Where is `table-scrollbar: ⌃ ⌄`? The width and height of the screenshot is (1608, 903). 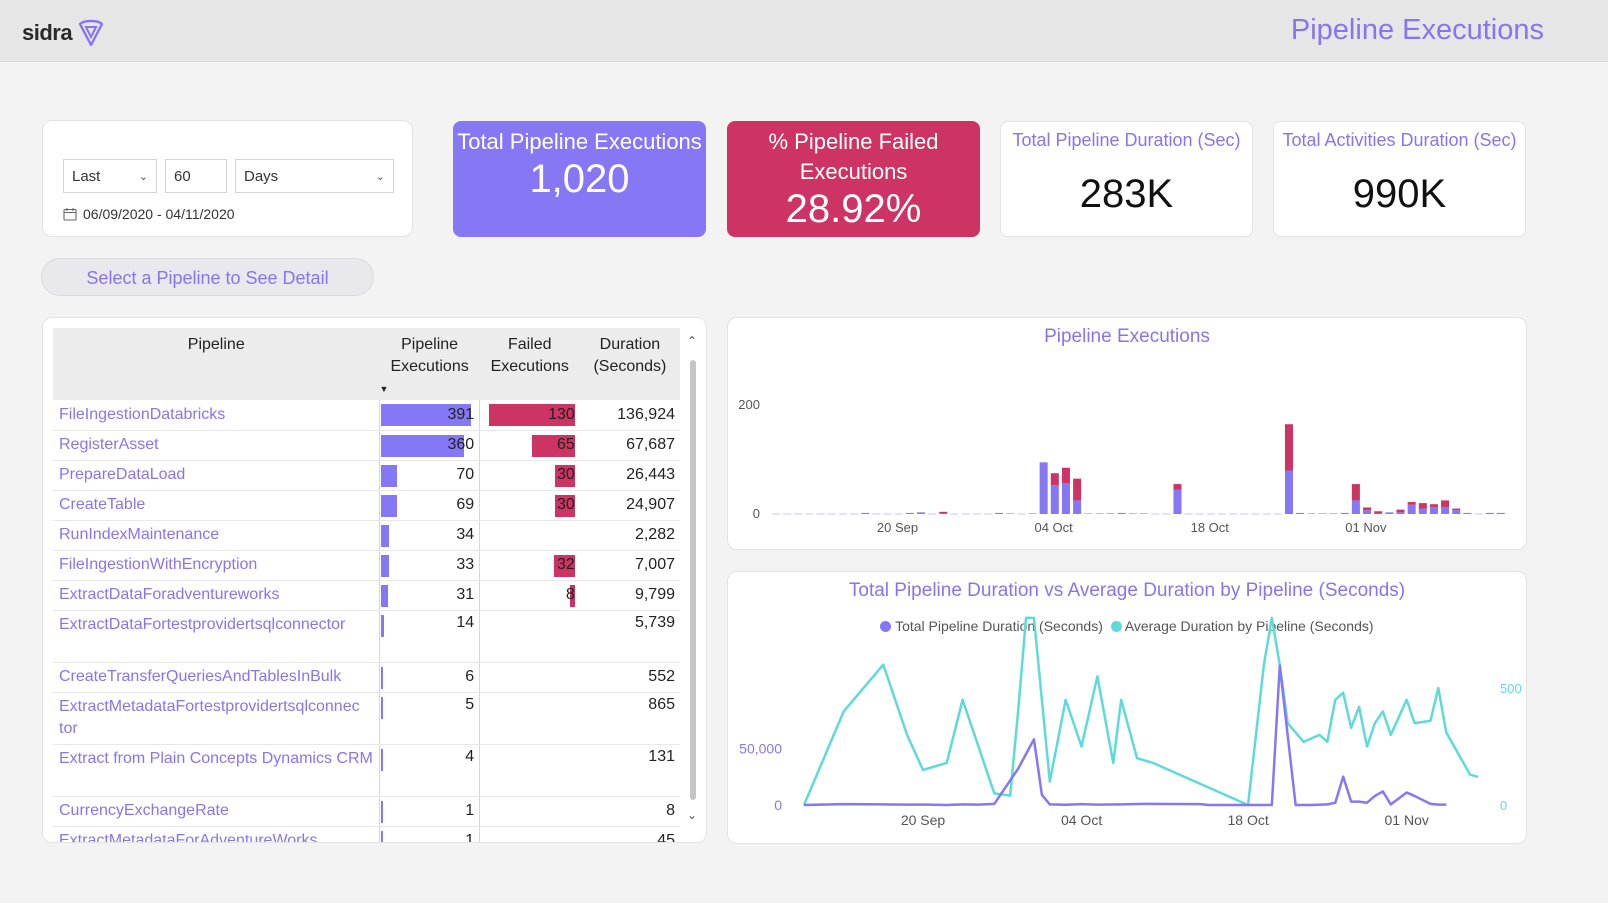 table-scrollbar: ⌃ ⌄ is located at coordinates (693, 580).